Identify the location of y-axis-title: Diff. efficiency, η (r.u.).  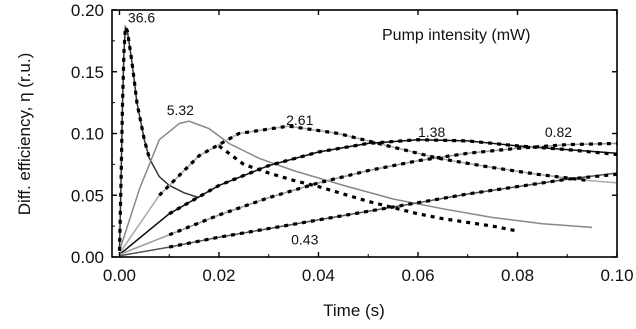
(24, 134).